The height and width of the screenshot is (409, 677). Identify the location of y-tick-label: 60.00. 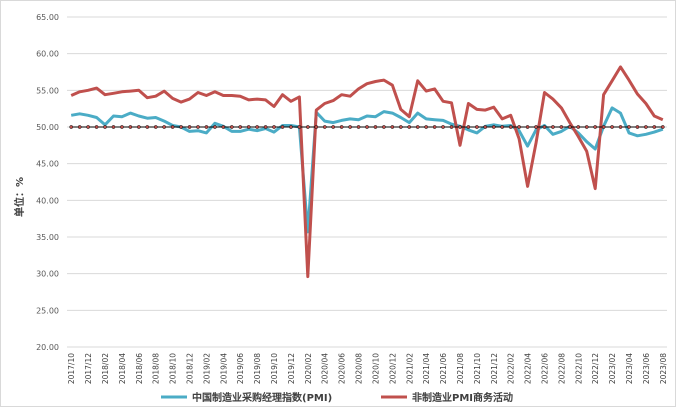
(47, 54).